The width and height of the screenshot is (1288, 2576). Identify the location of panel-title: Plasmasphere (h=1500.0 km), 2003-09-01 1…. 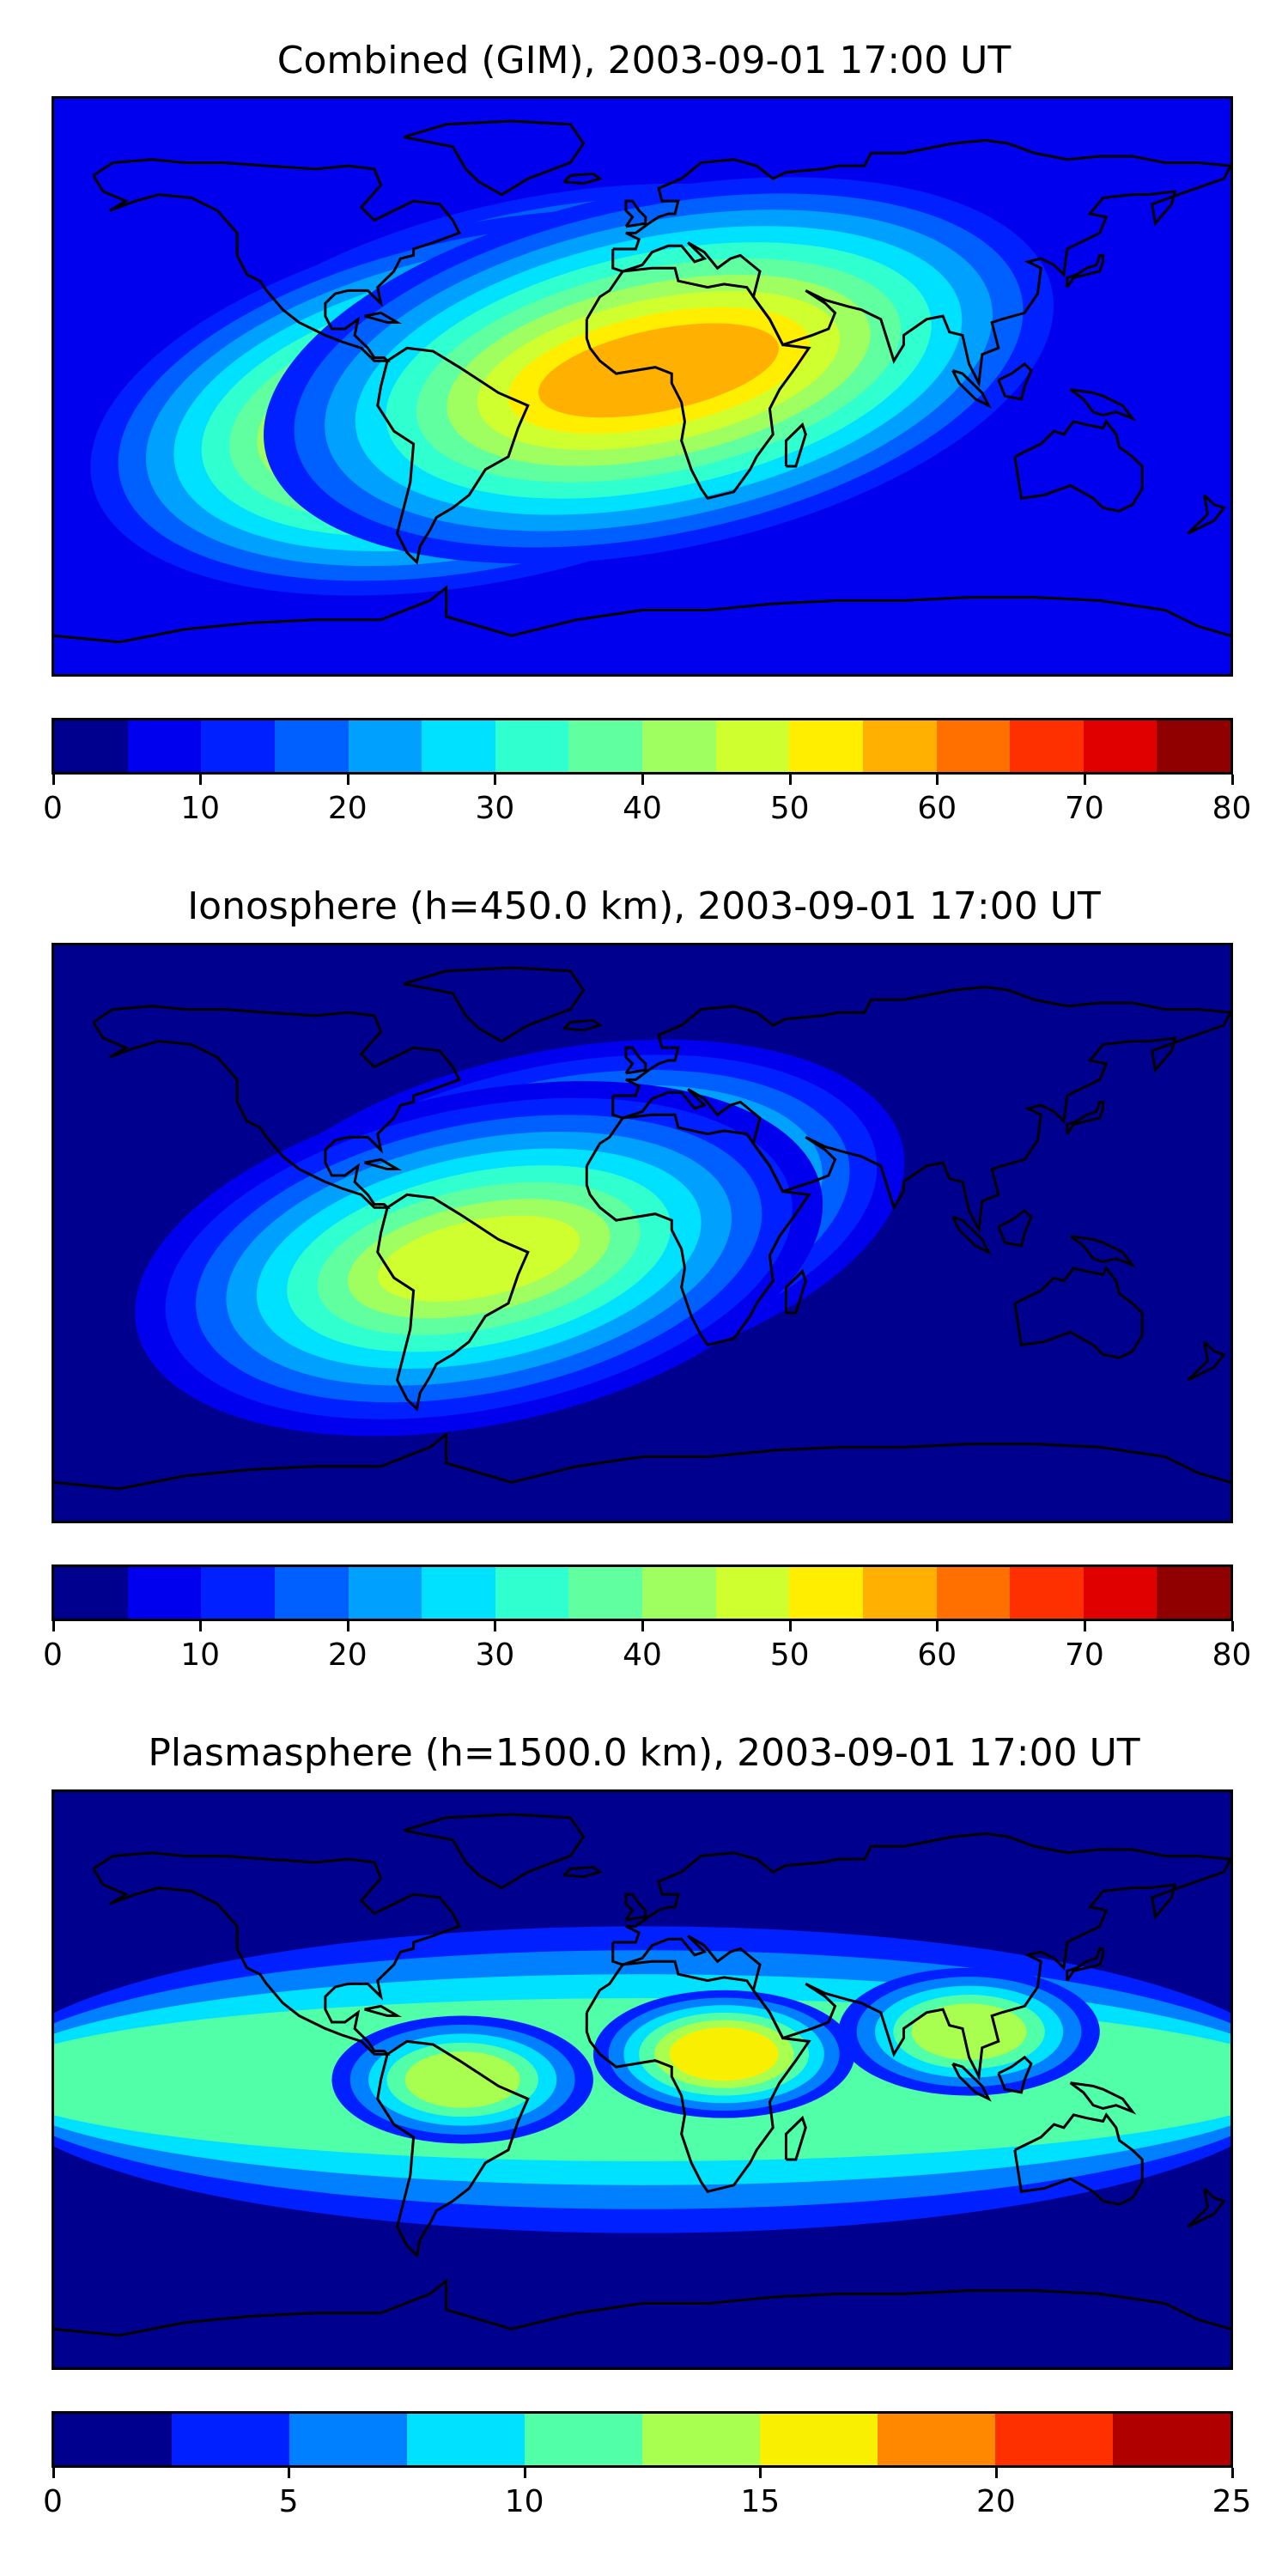
(644, 1753).